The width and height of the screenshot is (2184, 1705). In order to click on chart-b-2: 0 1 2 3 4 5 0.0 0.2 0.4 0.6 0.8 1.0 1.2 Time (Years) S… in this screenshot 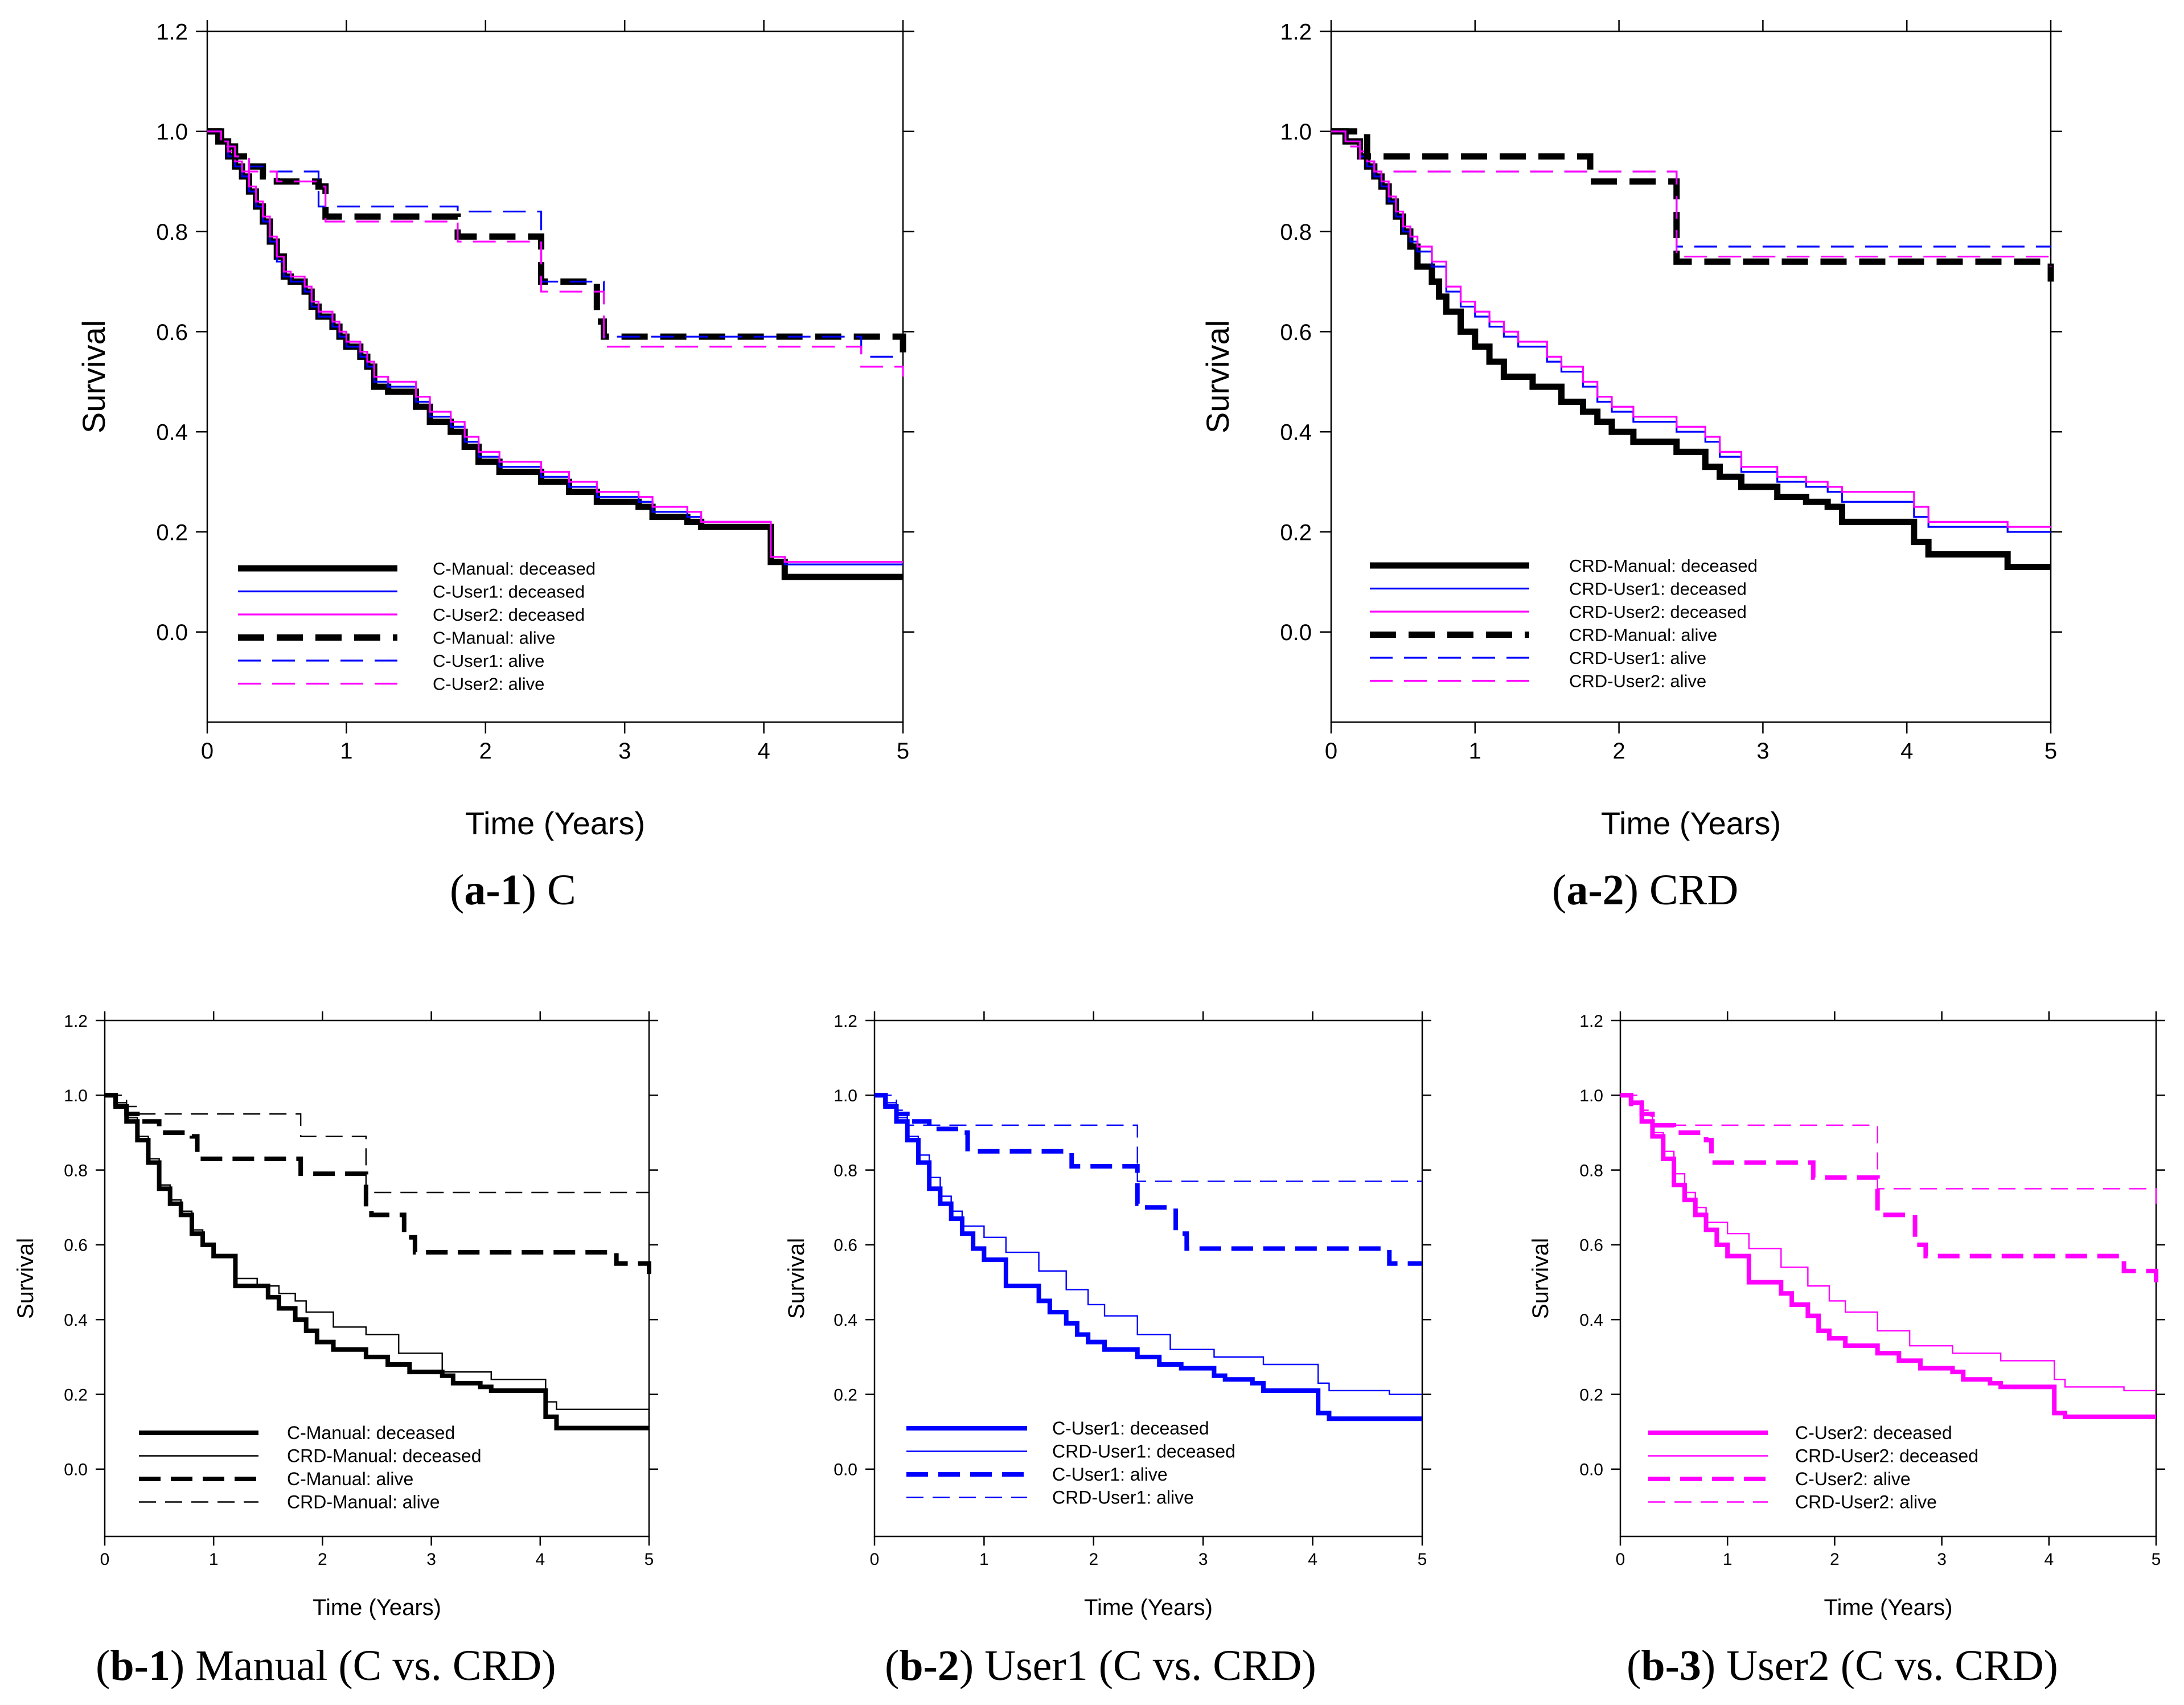, I will do `click(1107, 1315)`.